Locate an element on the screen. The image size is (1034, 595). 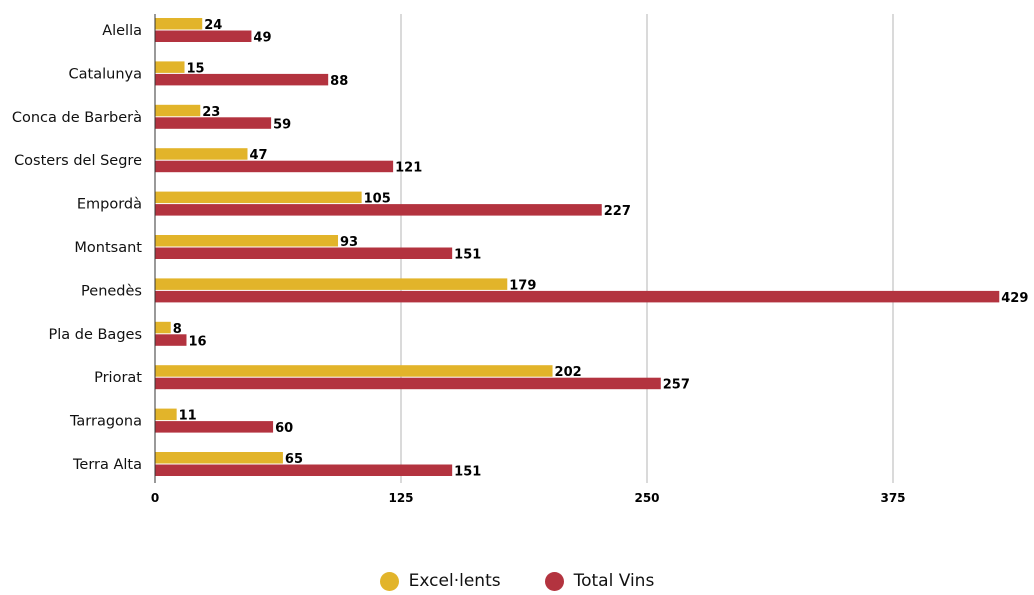
x-tick-label-375: 375 is located at coordinates (892, 498).